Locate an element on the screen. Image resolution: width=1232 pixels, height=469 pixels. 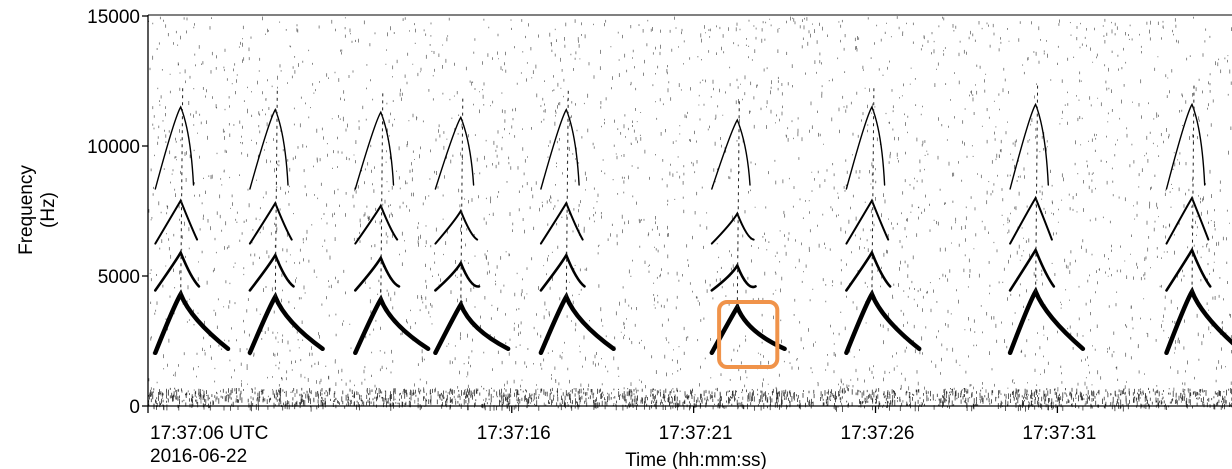
call-0-stem is located at coordinates (182, 190).